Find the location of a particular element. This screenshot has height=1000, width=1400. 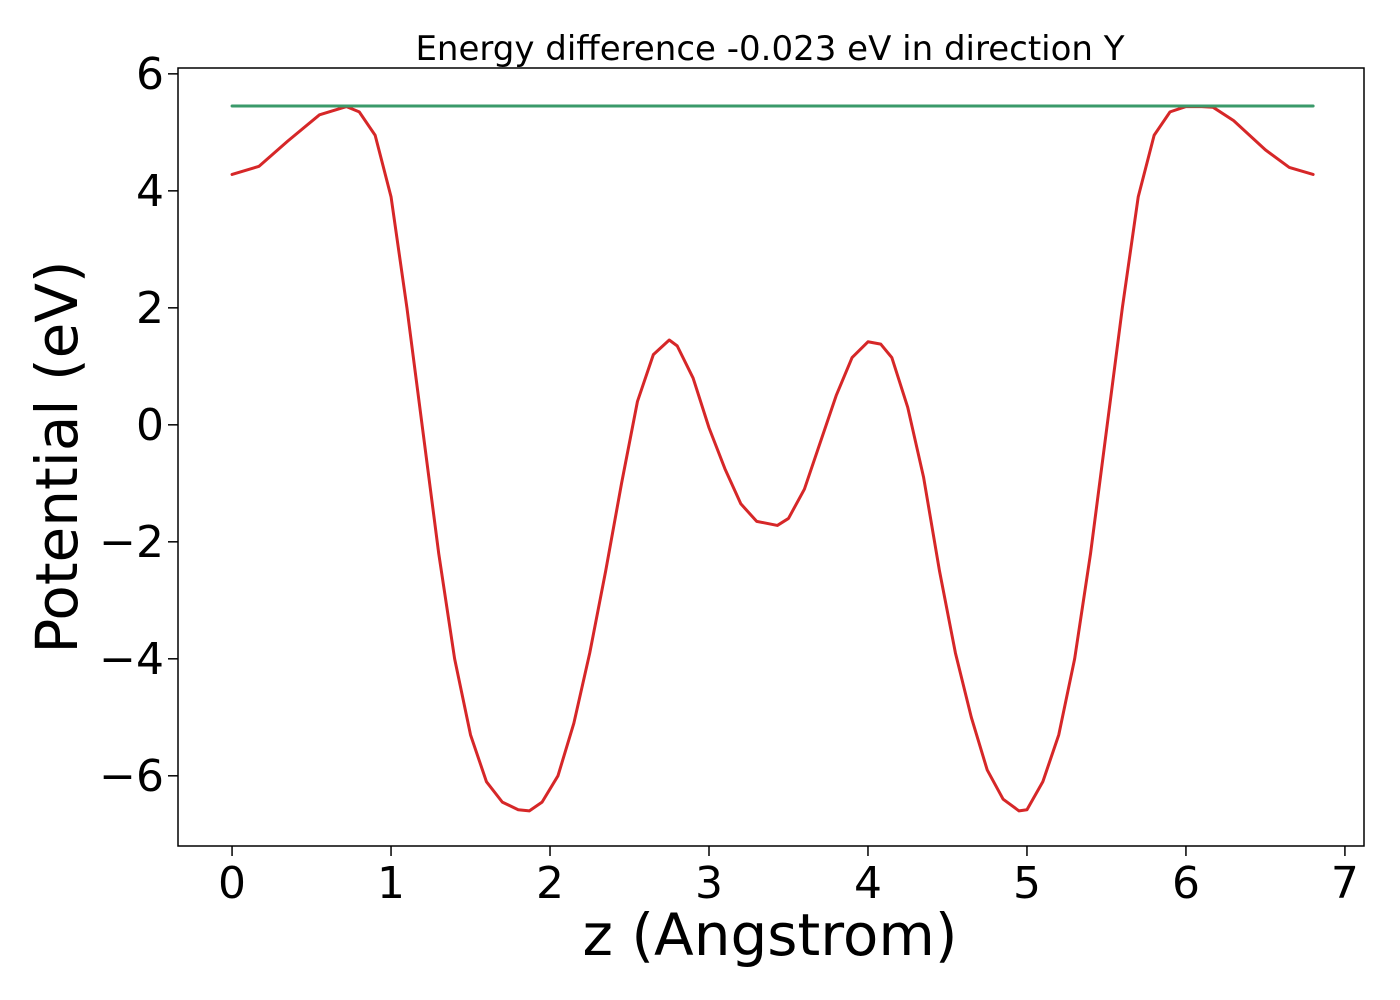

y-tick-label: 0 is located at coordinates (150, 425).